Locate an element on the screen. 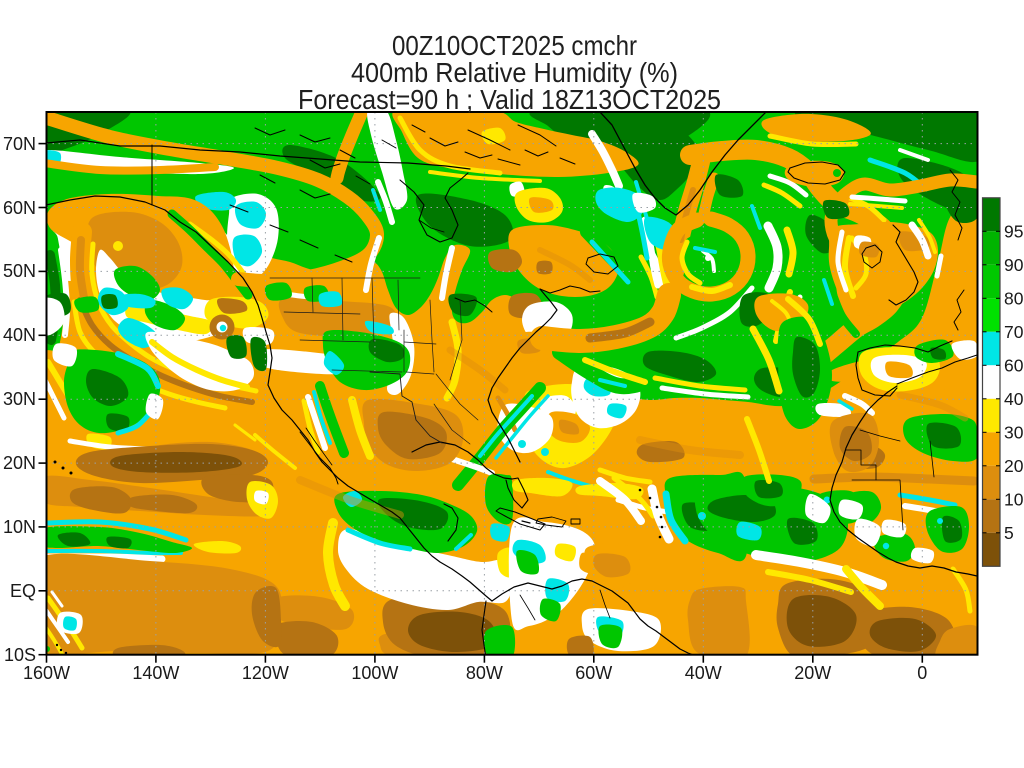  svg-text: 80 is located at coordinates (1014, 298).